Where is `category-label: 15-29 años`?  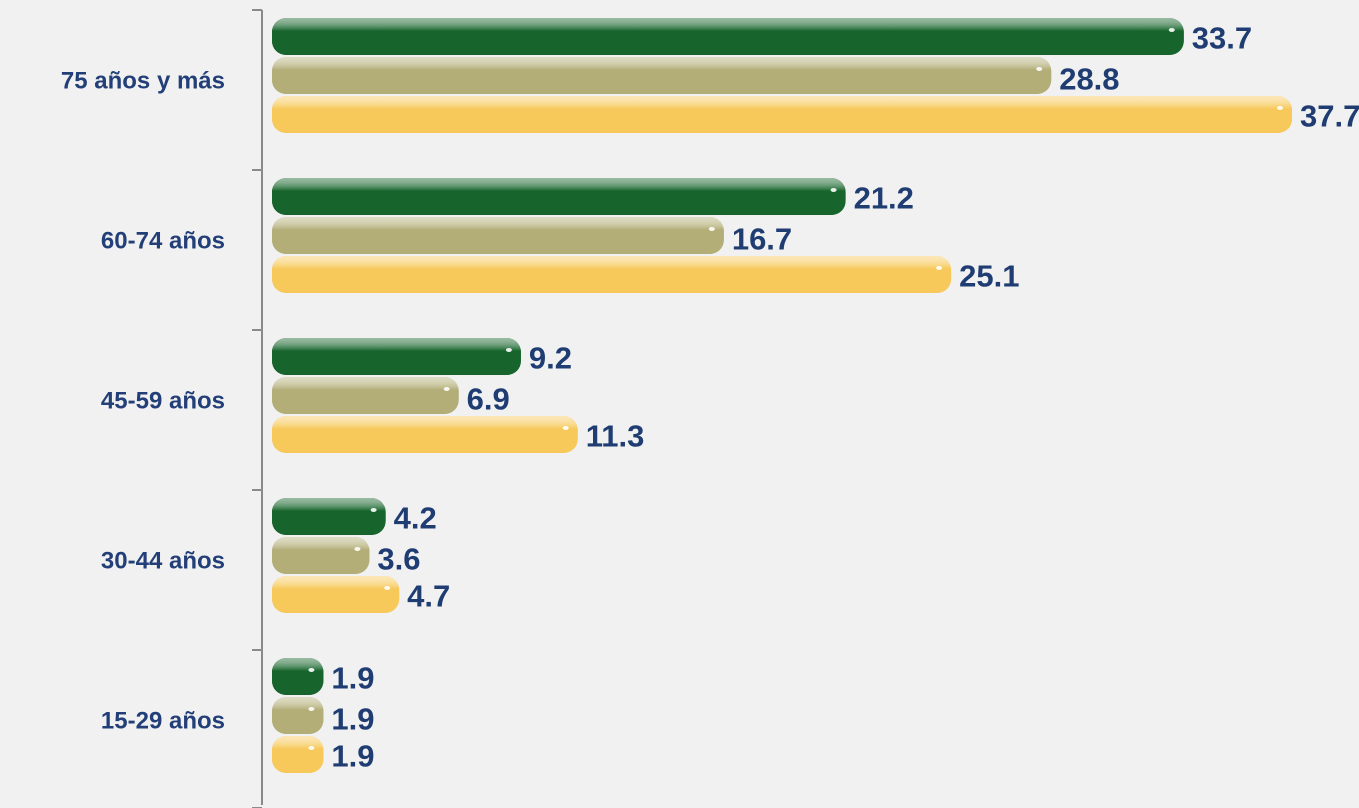
category-label: 15-29 años is located at coordinates (163, 720).